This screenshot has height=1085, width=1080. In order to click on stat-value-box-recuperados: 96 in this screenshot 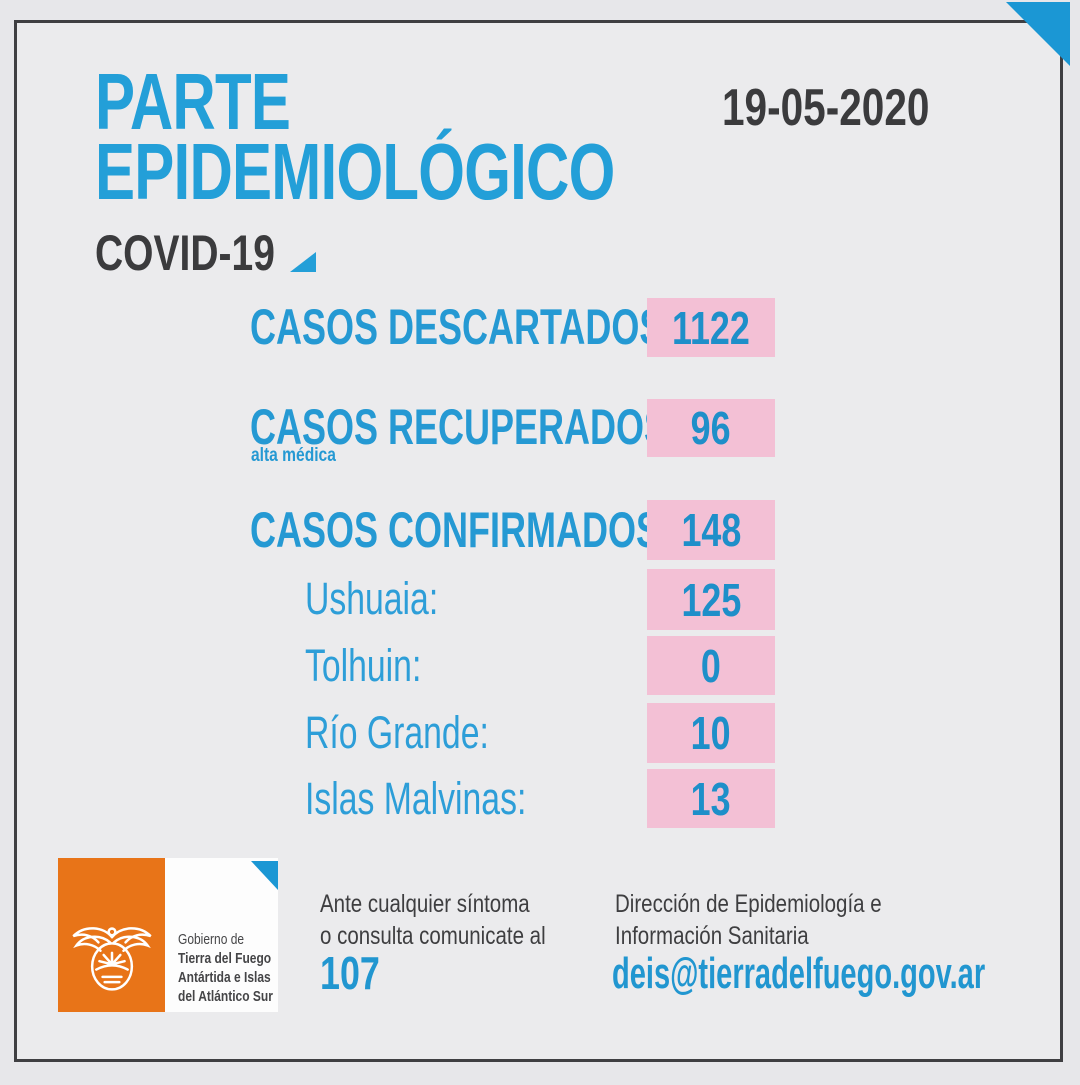, I will do `click(711, 428)`.